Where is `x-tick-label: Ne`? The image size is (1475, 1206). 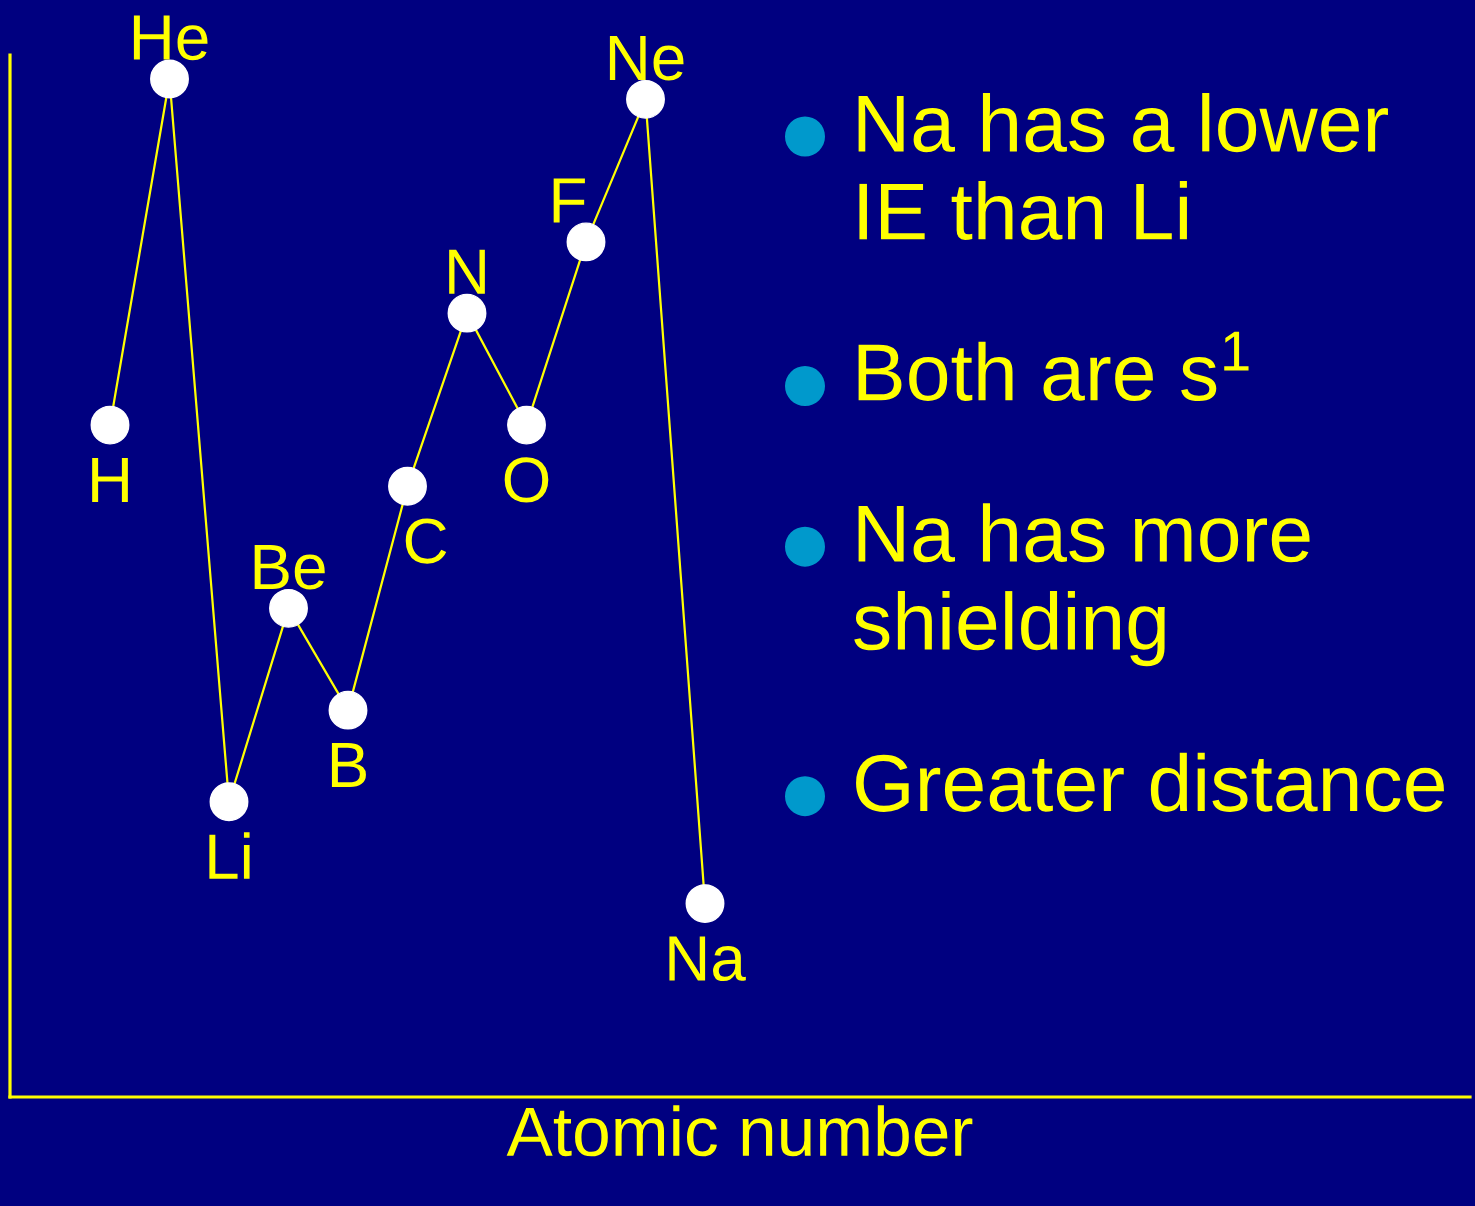 x-tick-label: Ne is located at coordinates (646, 58).